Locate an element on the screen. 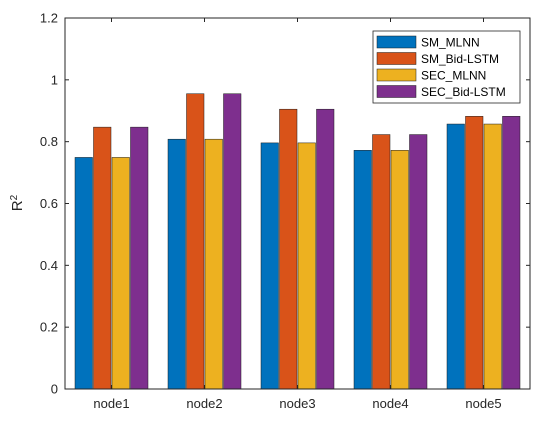 The height and width of the screenshot is (427, 550). y-tick-label: 1 is located at coordinates (54, 79).